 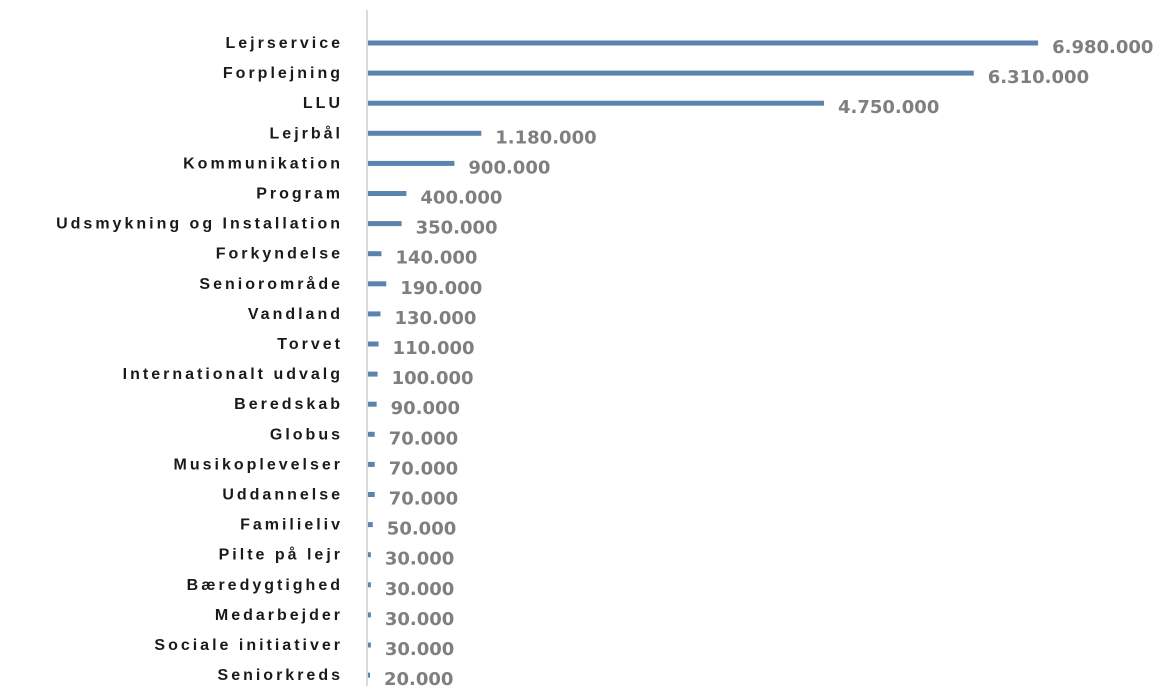 I want to click on category-label: Medarbejder, so click(x=279, y=615).